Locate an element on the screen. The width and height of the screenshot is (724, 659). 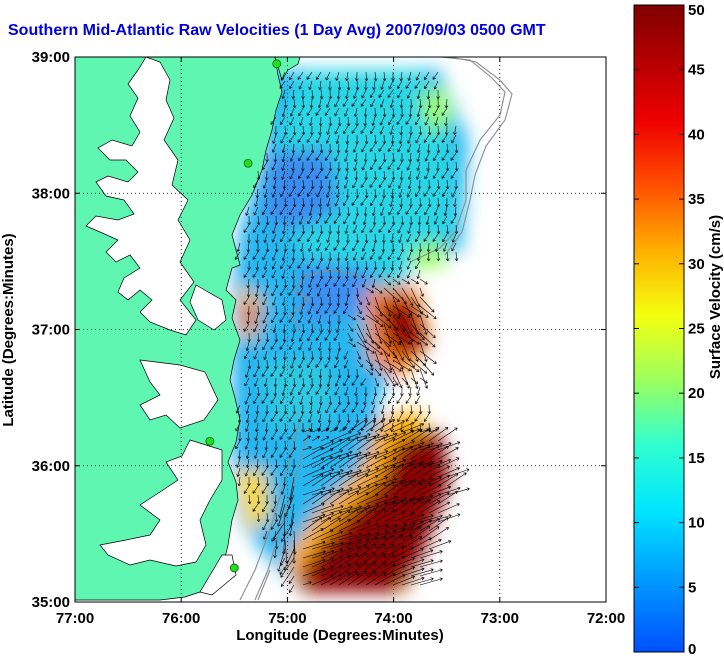
stations is located at coordinates (243, 316).